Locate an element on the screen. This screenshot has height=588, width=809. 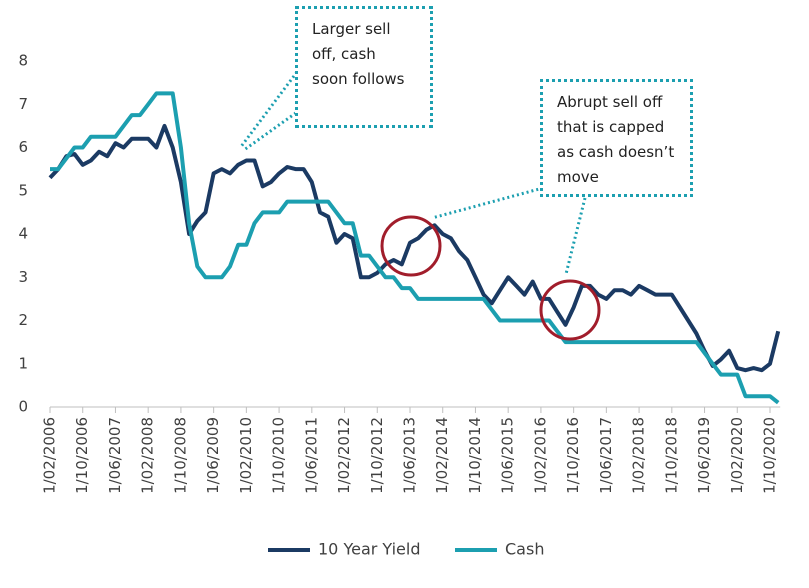
x-tick-label: 1/06/2007 is located at coordinates (115, 455).